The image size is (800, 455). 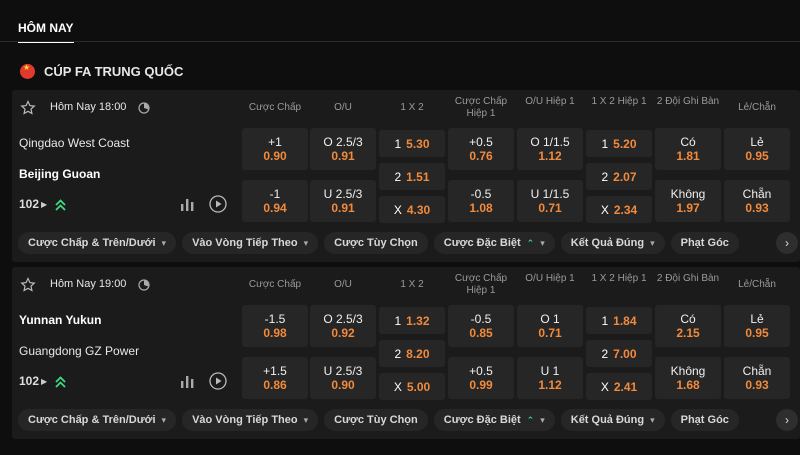 I want to click on odds-cell: +1 0.90, so click(x=275, y=149).